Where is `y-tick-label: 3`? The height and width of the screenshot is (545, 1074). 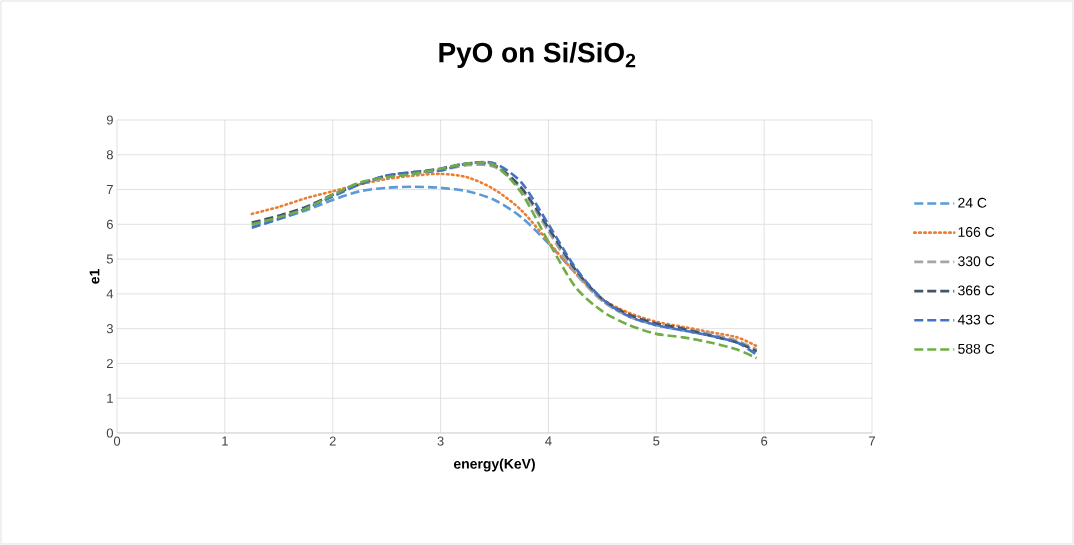 y-tick-label: 3 is located at coordinates (109, 329).